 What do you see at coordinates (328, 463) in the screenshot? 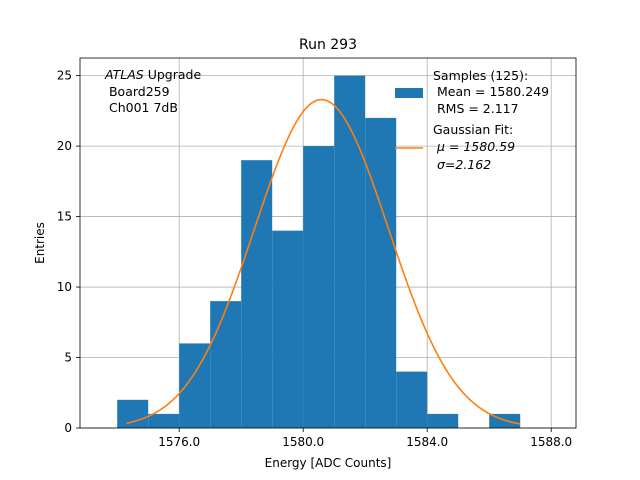
I see `x-axis-label: Energy [ADC Counts]` at bounding box center [328, 463].